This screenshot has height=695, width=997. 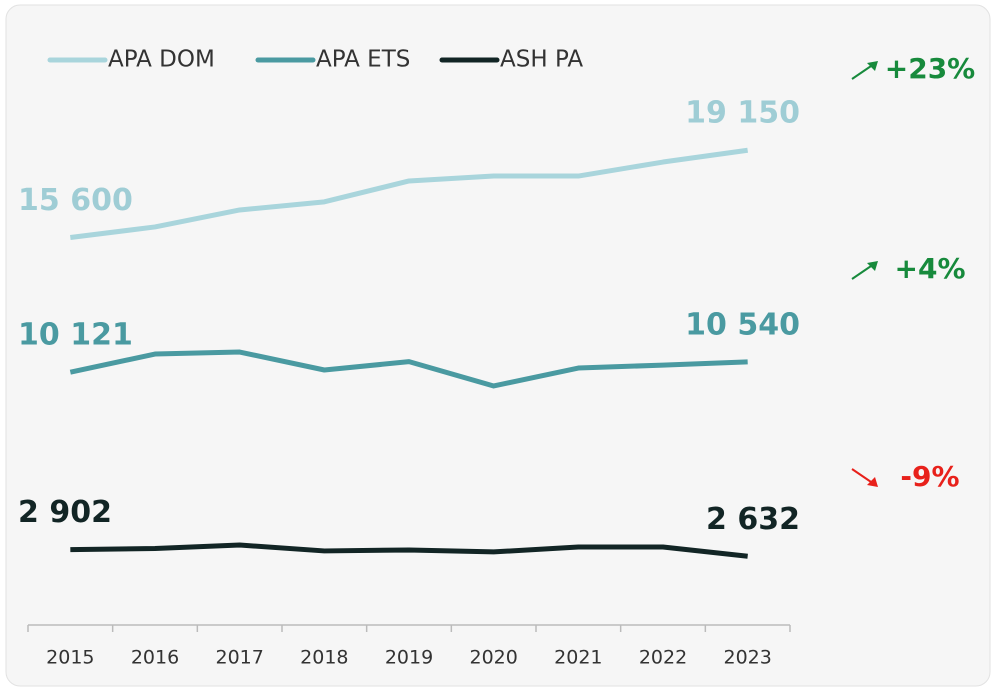 I want to click on value-label: 2 632, so click(x=753, y=519).